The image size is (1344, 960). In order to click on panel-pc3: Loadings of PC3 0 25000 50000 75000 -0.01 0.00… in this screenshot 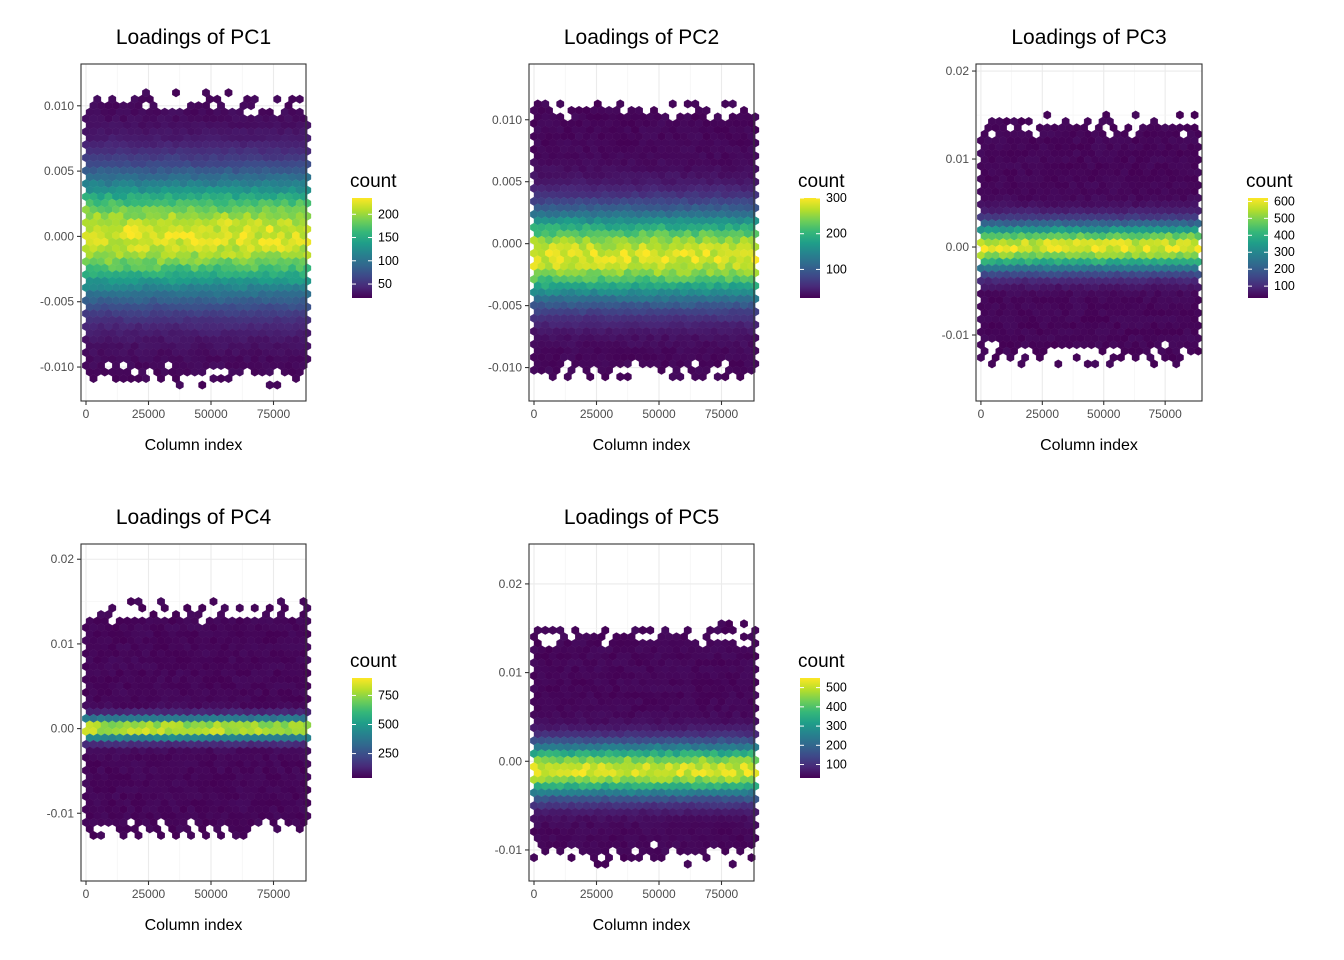, I will do `click(1118, 240)`.